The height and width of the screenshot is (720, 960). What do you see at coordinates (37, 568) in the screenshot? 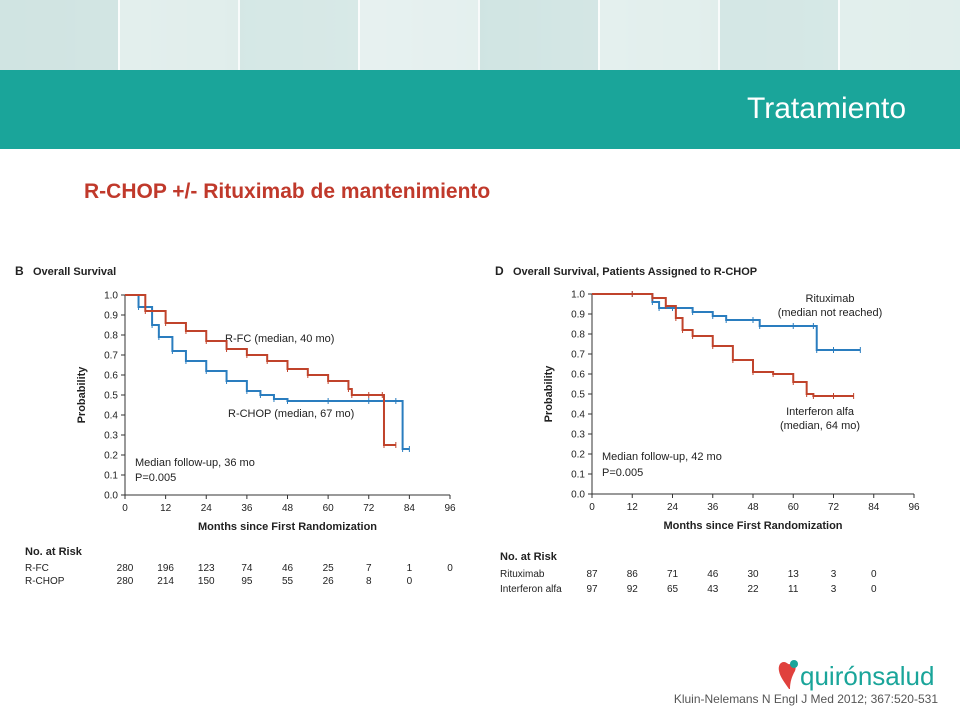
I see `risk-row-name: R-FC` at bounding box center [37, 568].